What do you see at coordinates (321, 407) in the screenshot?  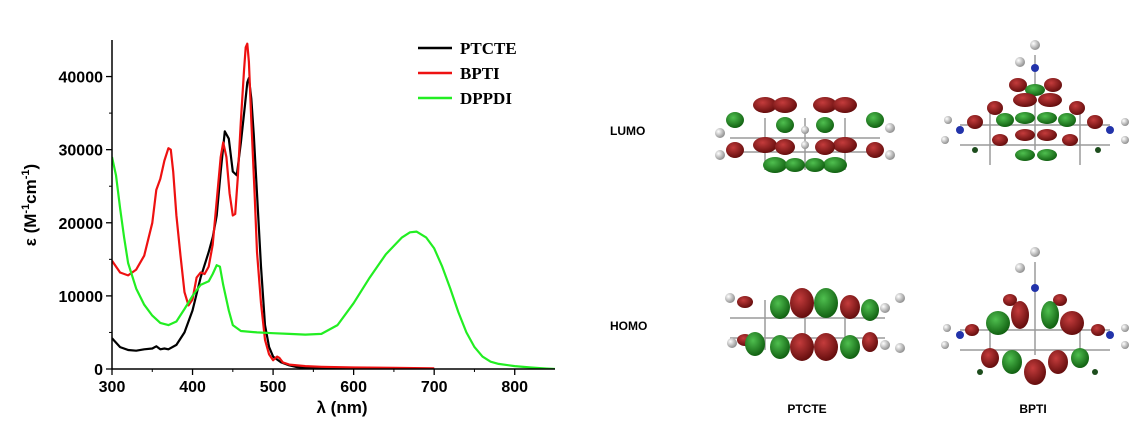 I see `x-axis-label-symbol: λ` at bounding box center [321, 407].